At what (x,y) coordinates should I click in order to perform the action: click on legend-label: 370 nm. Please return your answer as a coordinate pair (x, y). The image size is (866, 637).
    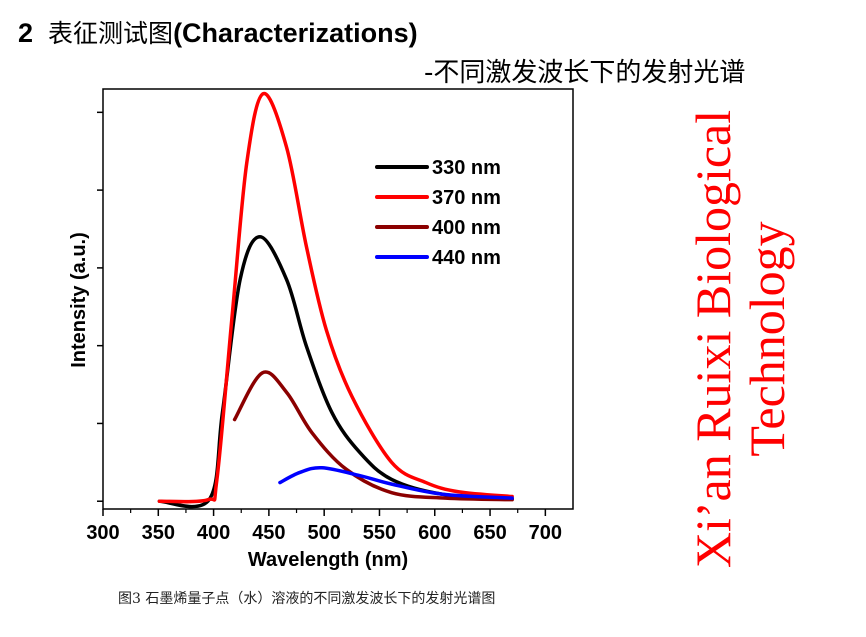
    Looking at the image, I should click on (466, 198).